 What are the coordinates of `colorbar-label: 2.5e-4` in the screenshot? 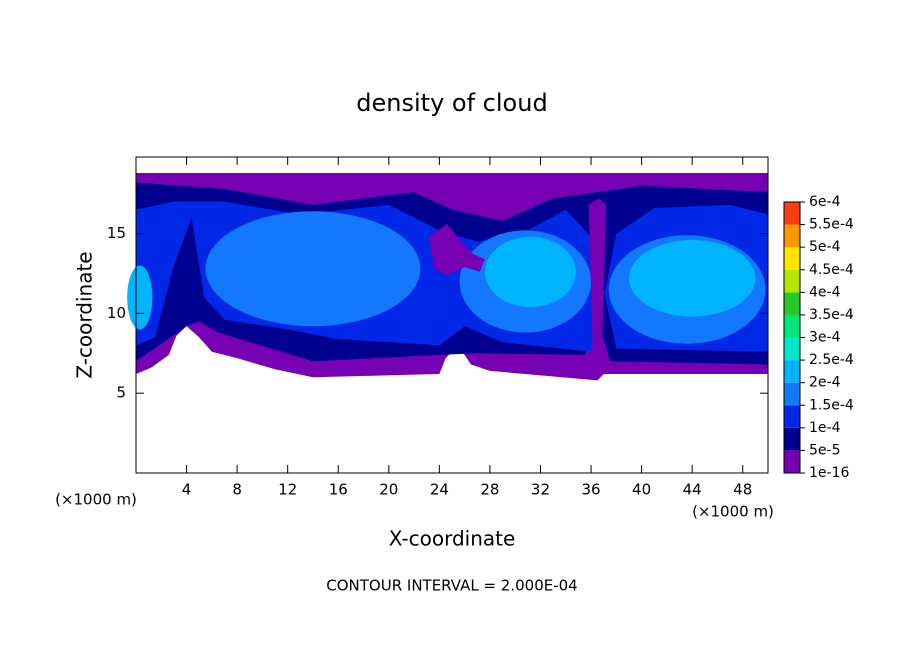 It's located at (831, 360).